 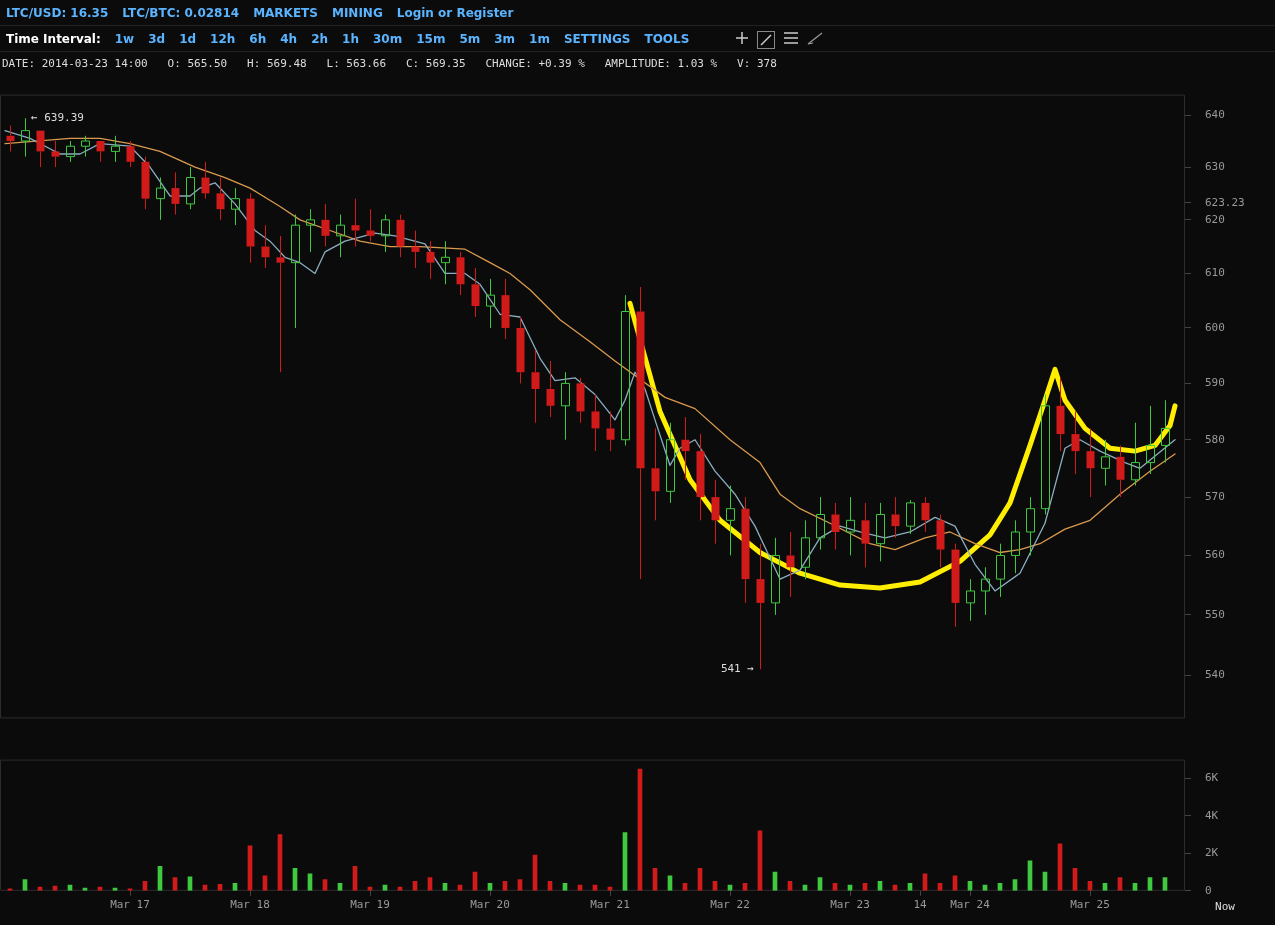 What do you see at coordinates (258, 38) in the screenshot?
I see `text: 6h` at bounding box center [258, 38].